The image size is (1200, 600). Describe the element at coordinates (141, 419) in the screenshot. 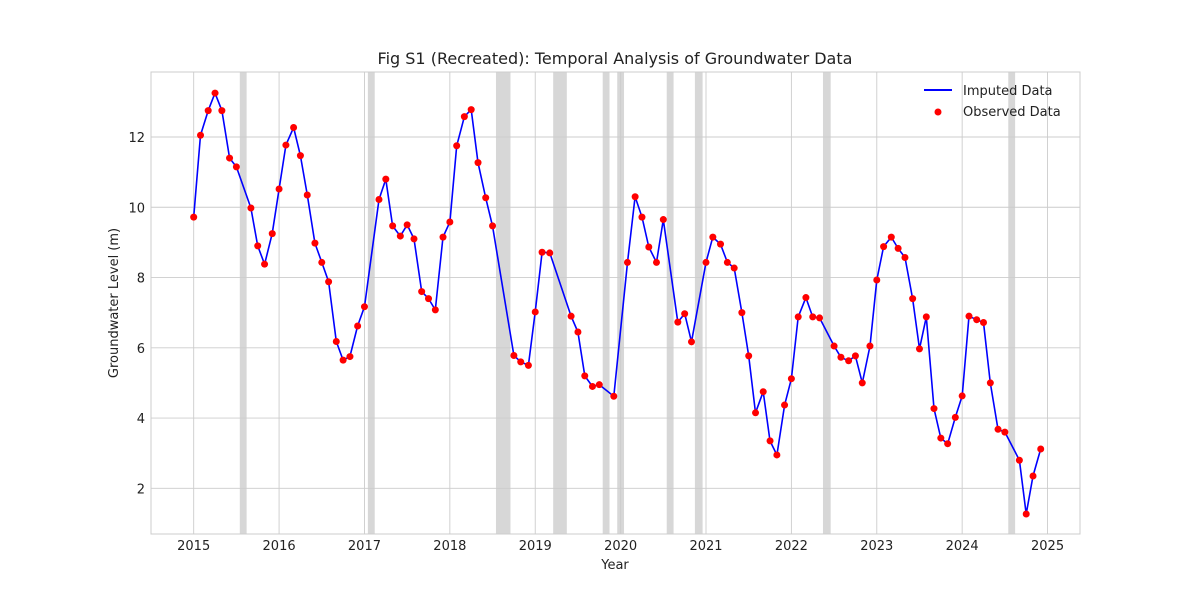

I see `y-tick-label: 4` at that location.